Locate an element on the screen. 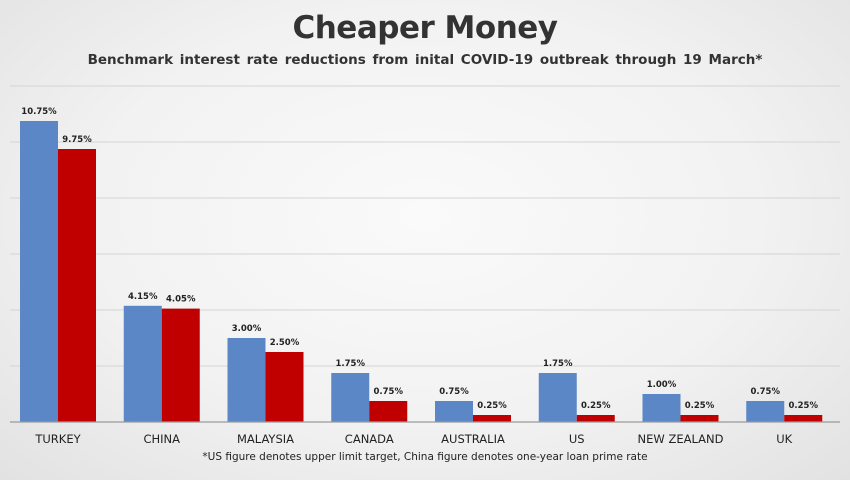  data-label: 3.00% is located at coordinates (247, 329).